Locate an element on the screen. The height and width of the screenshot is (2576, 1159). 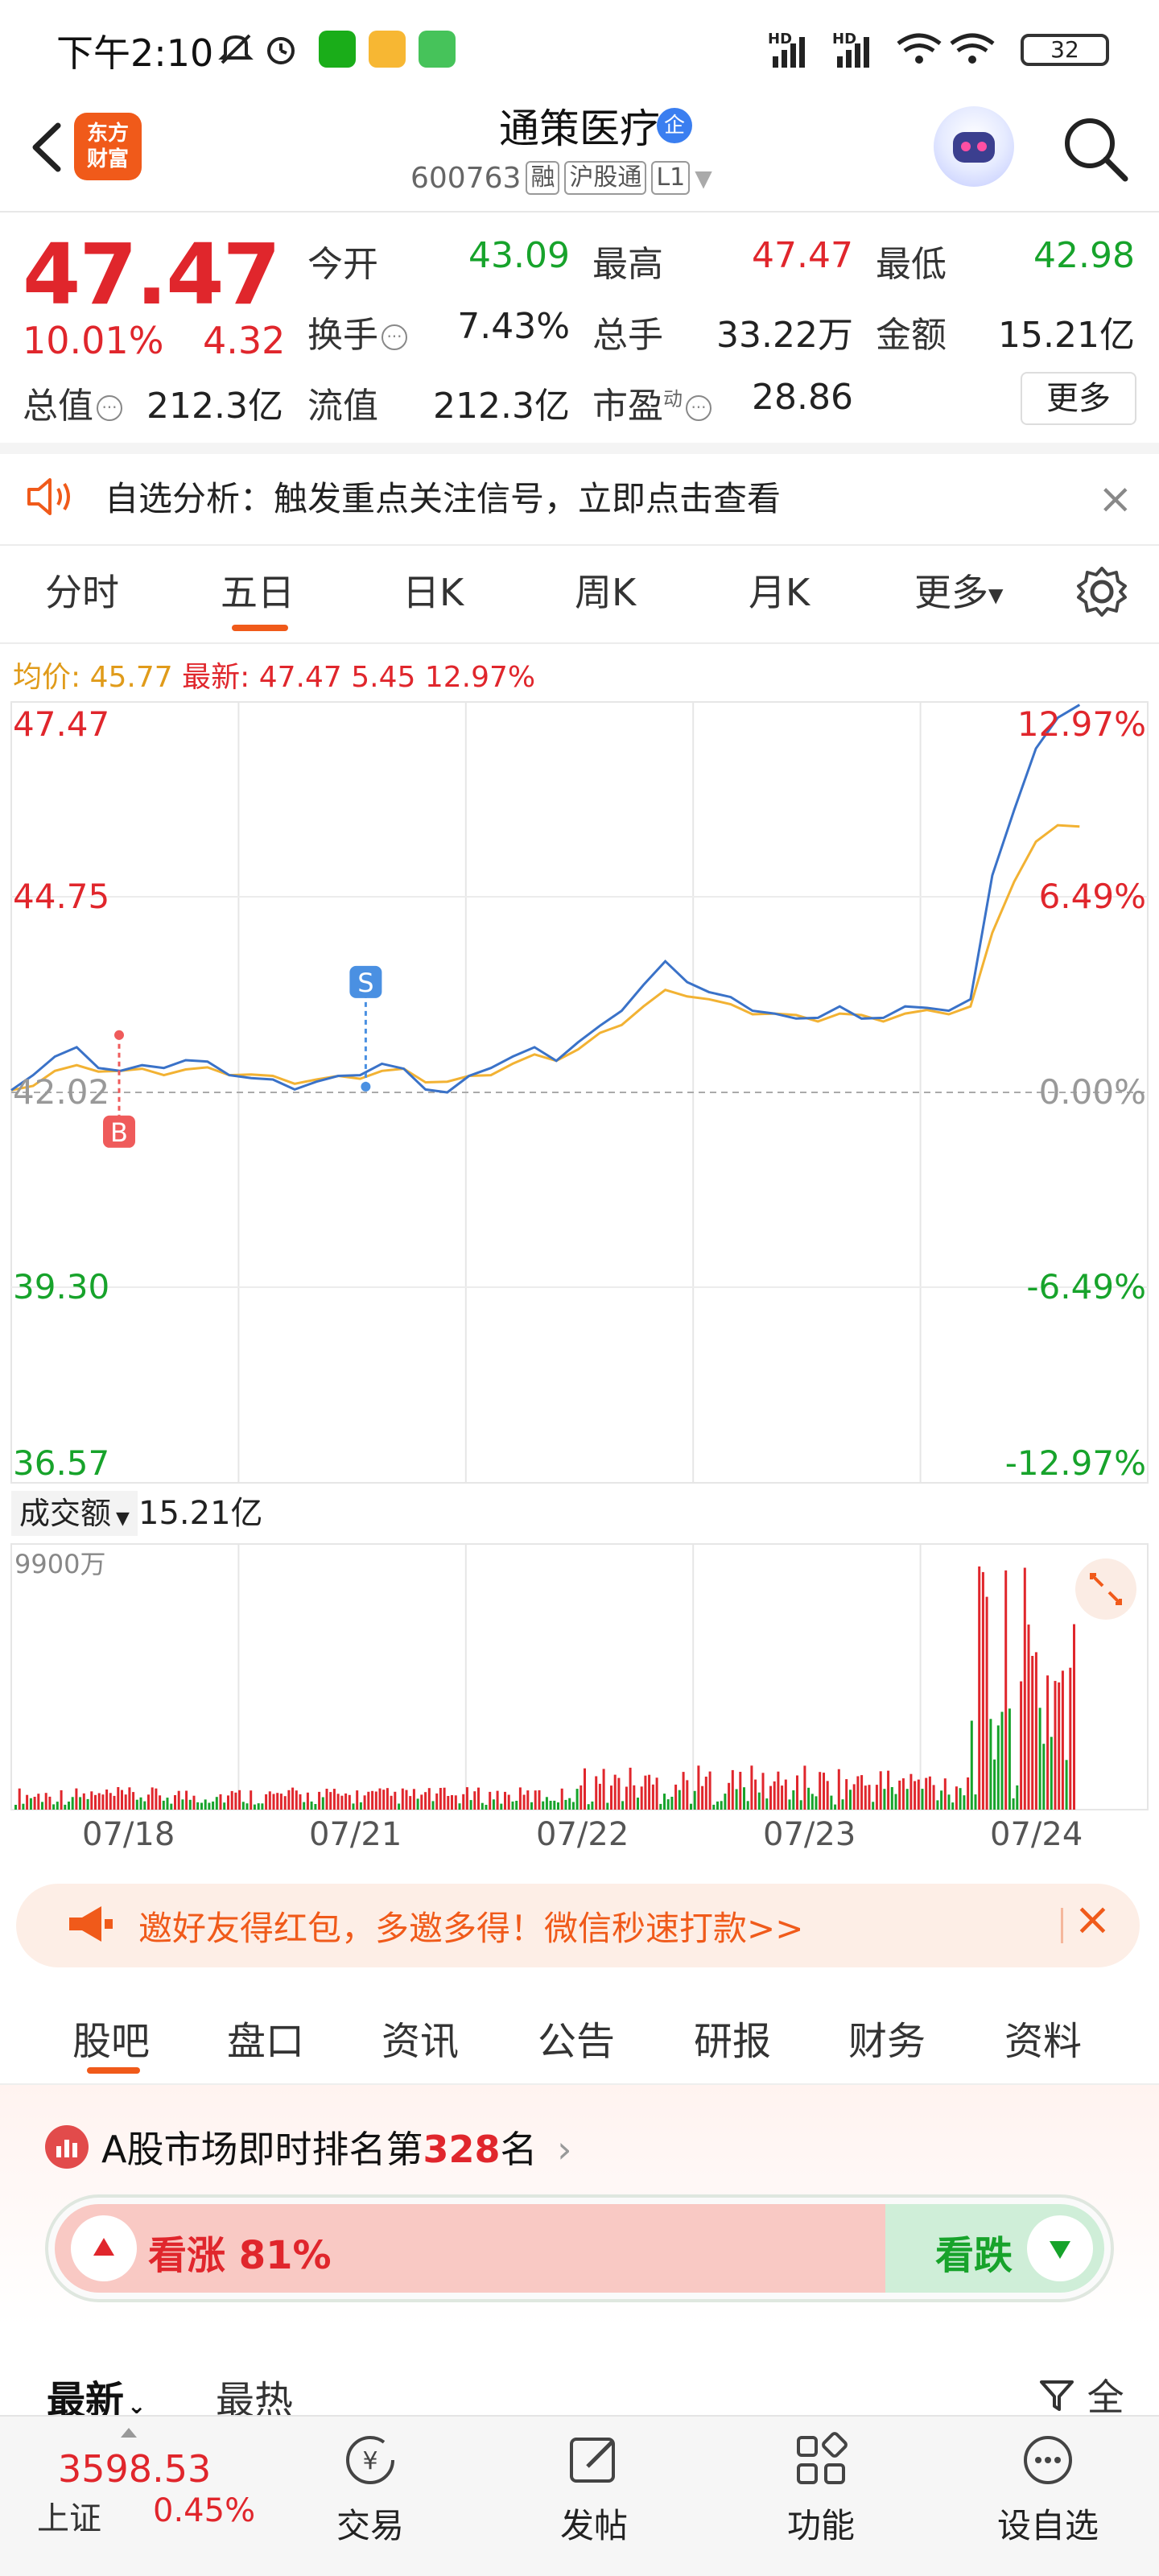
arrow-up-icon is located at coordinates (104, 2248).